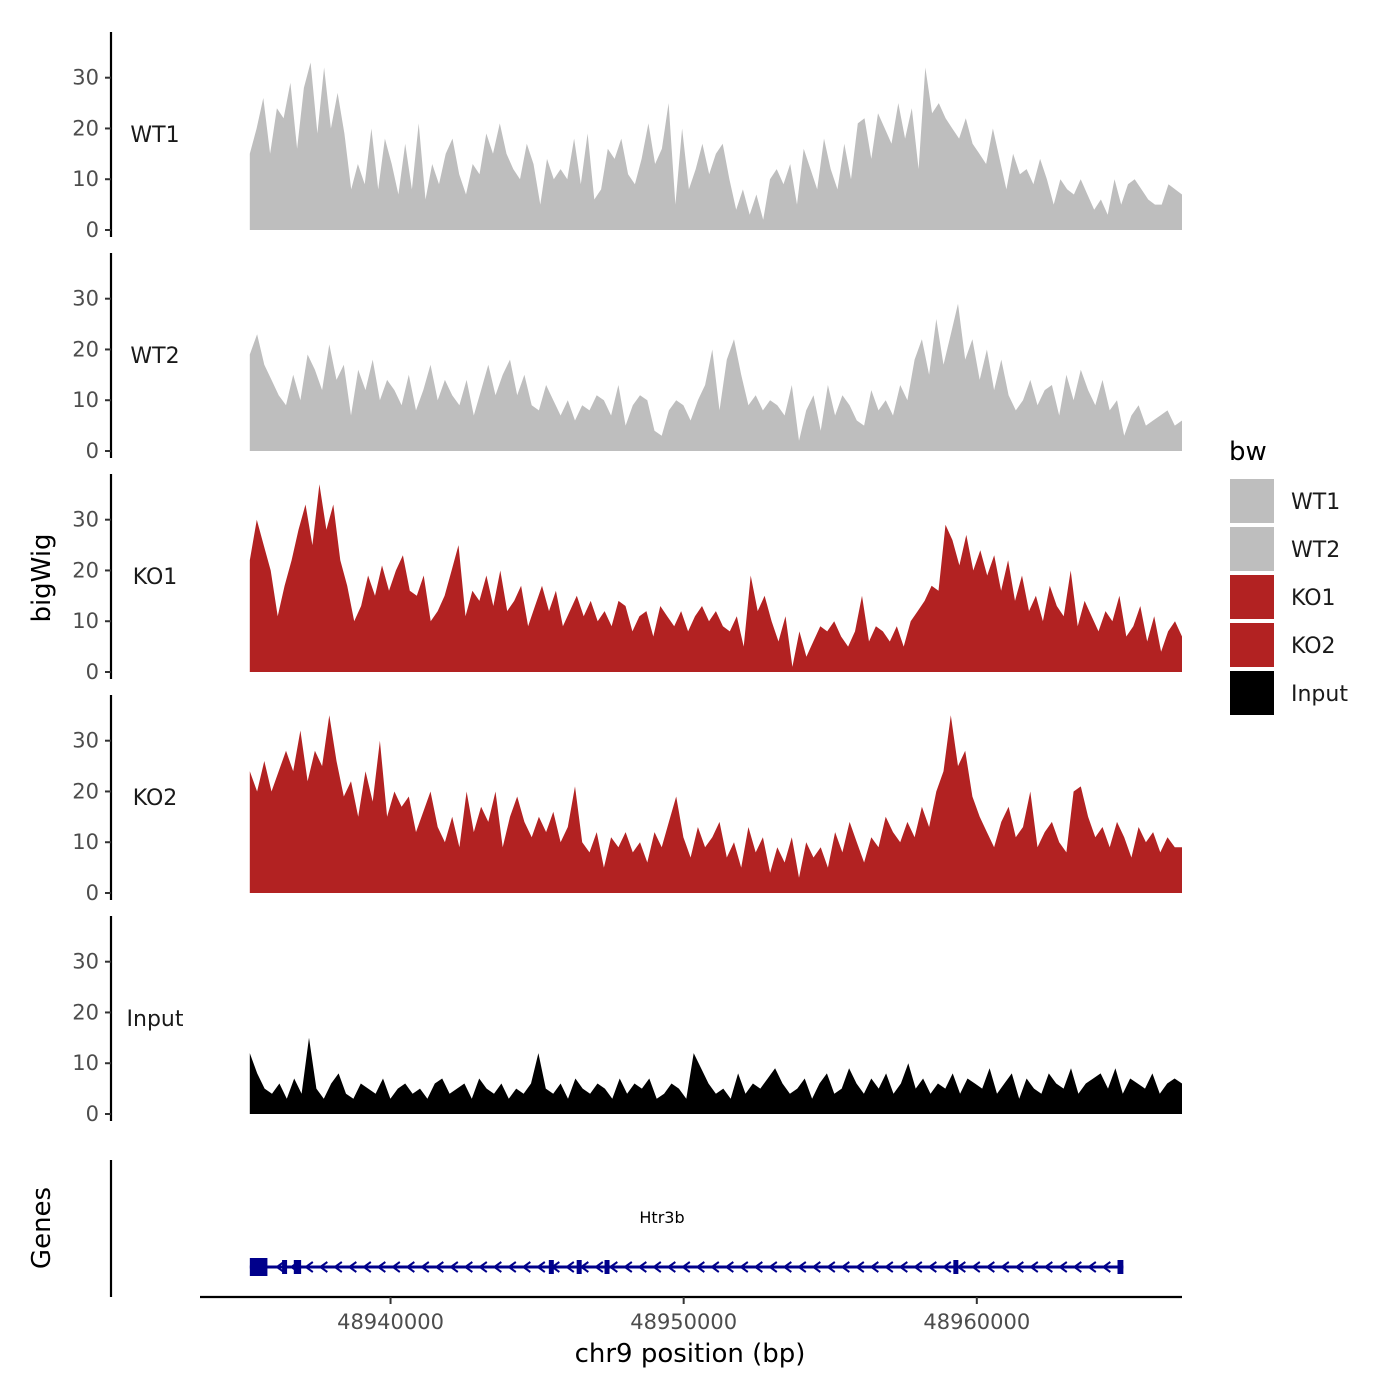  What do you see at coordinates (1285, 501) in the screenshot?
I see `legend-item-wt1: WT1` at bounding box center [1285, 501].